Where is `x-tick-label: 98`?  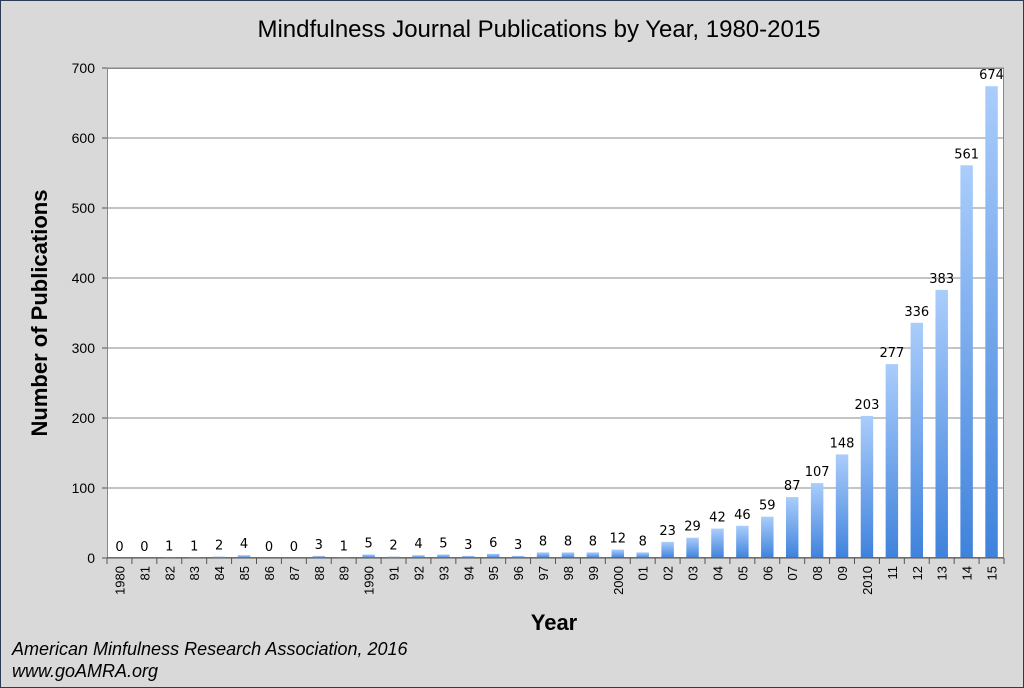
x-tick-label: 98 is located at coordinates (568, 573).